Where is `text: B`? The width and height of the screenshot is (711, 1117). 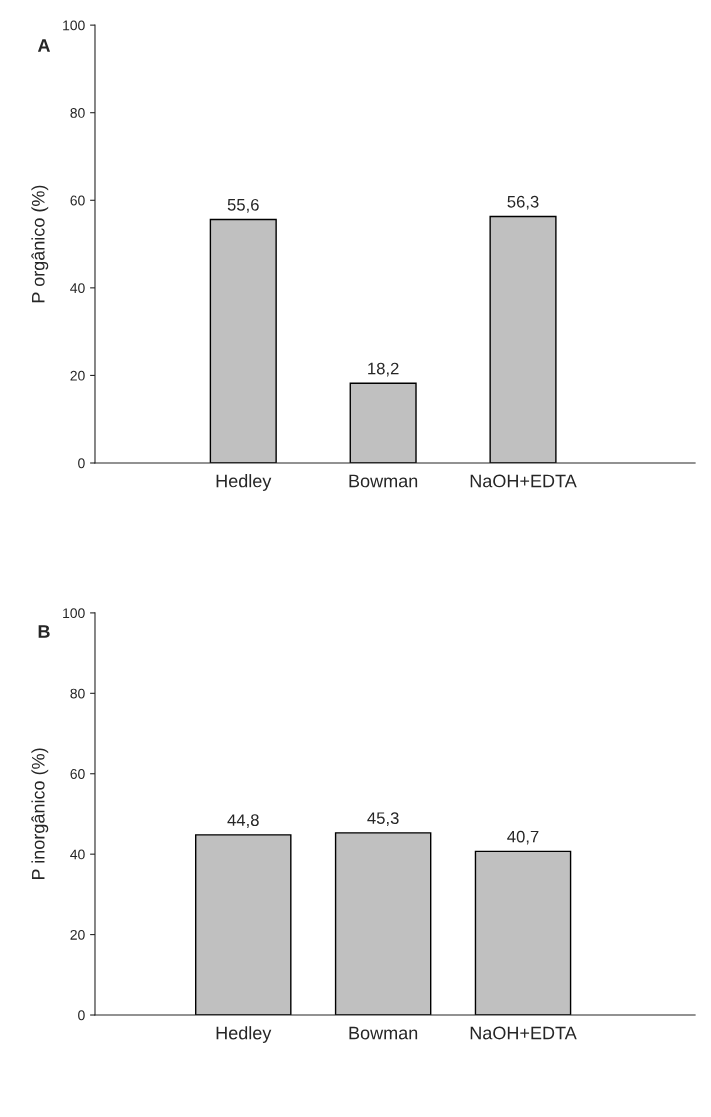
text: B is located at coordinates (44, 631).